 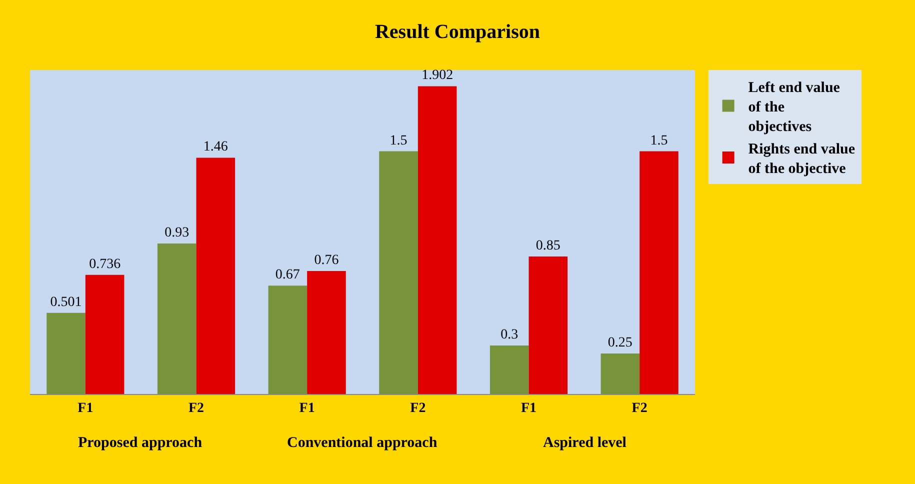 What do you see at coordinates (438, 76) in the screenshot?
I see `data-label: 1.902` at bounding box center [438, 76].